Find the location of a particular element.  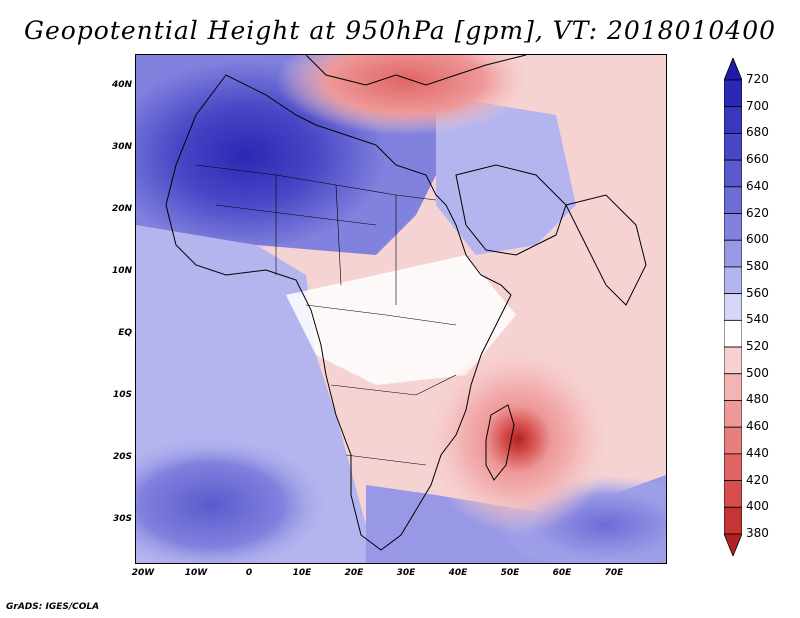

field-arabian-high is located at coordinates (506, 175).